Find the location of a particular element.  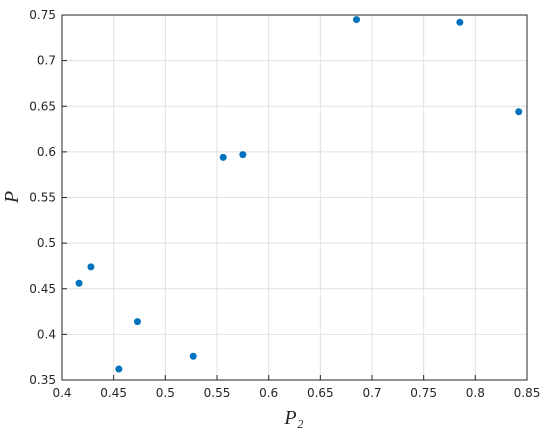

y-tick-label: 0.35 is located at coordinates (42, 380).